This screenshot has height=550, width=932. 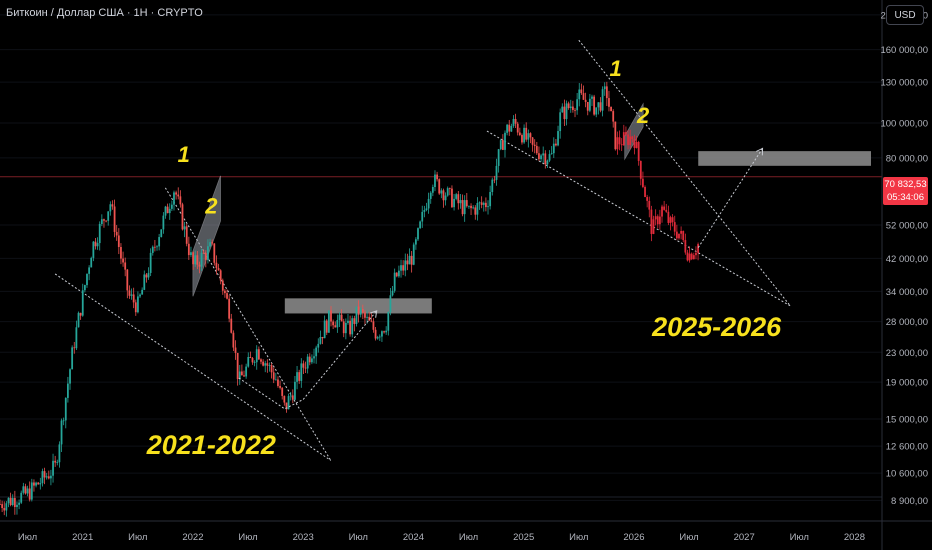 What do you see at coordinates (193, 367) in the screenshot?
I see `trendline` at bounding box center [193, 367].